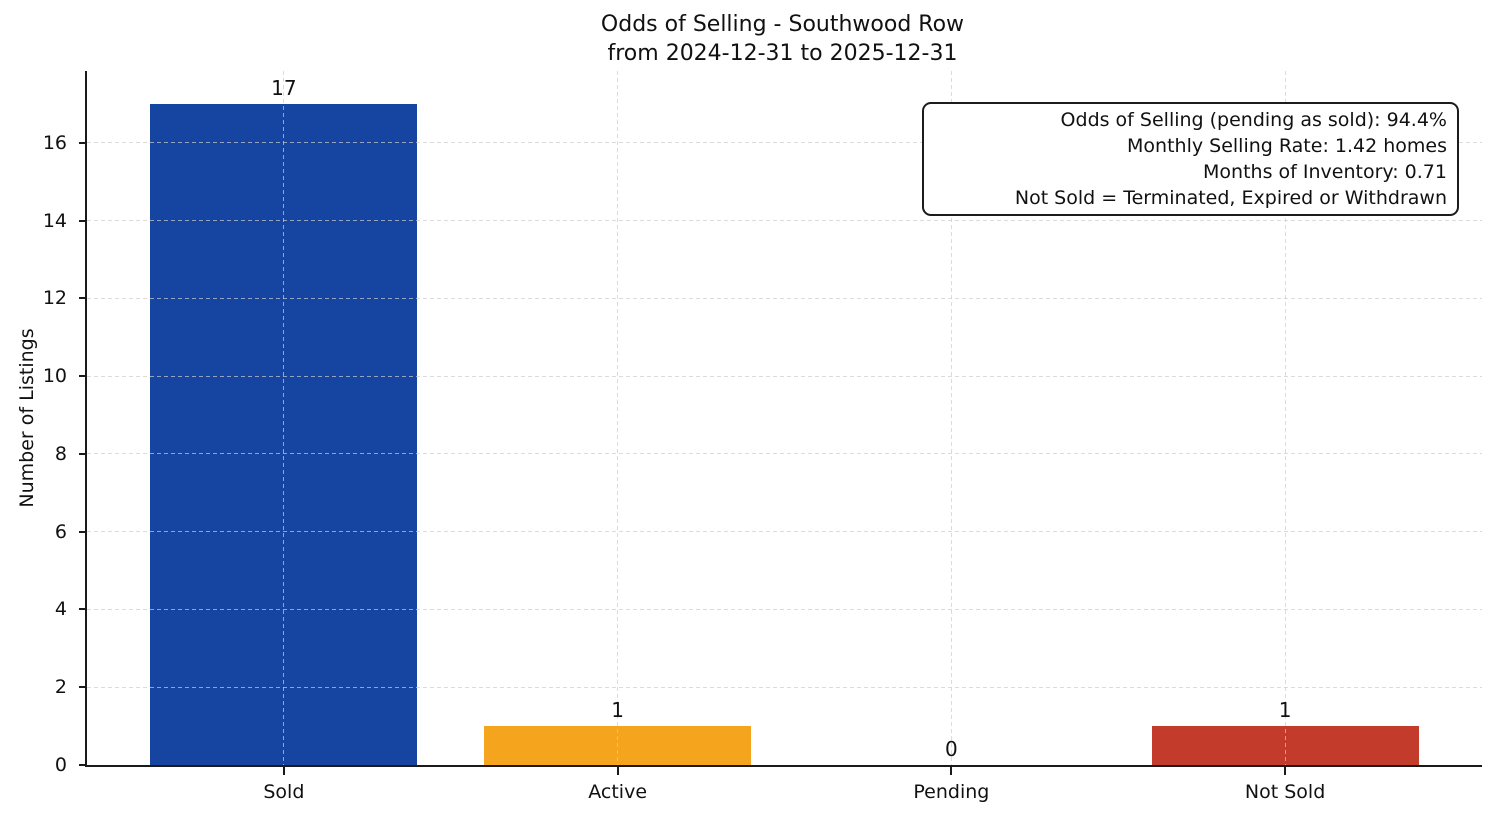 The width and height of the screenshot is (1494, 816). Describe the element at coordinates (60, 531) in the screenshot. I see `y-tick-label: 6` at that location.